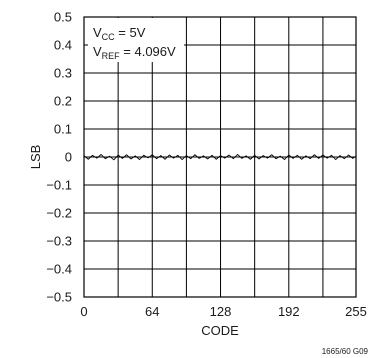 This screenshot has height=358, width=373. Describe the element at coordinates (59, 269) in the screenshot. I see `y-tick-label: −0.4` at that location.